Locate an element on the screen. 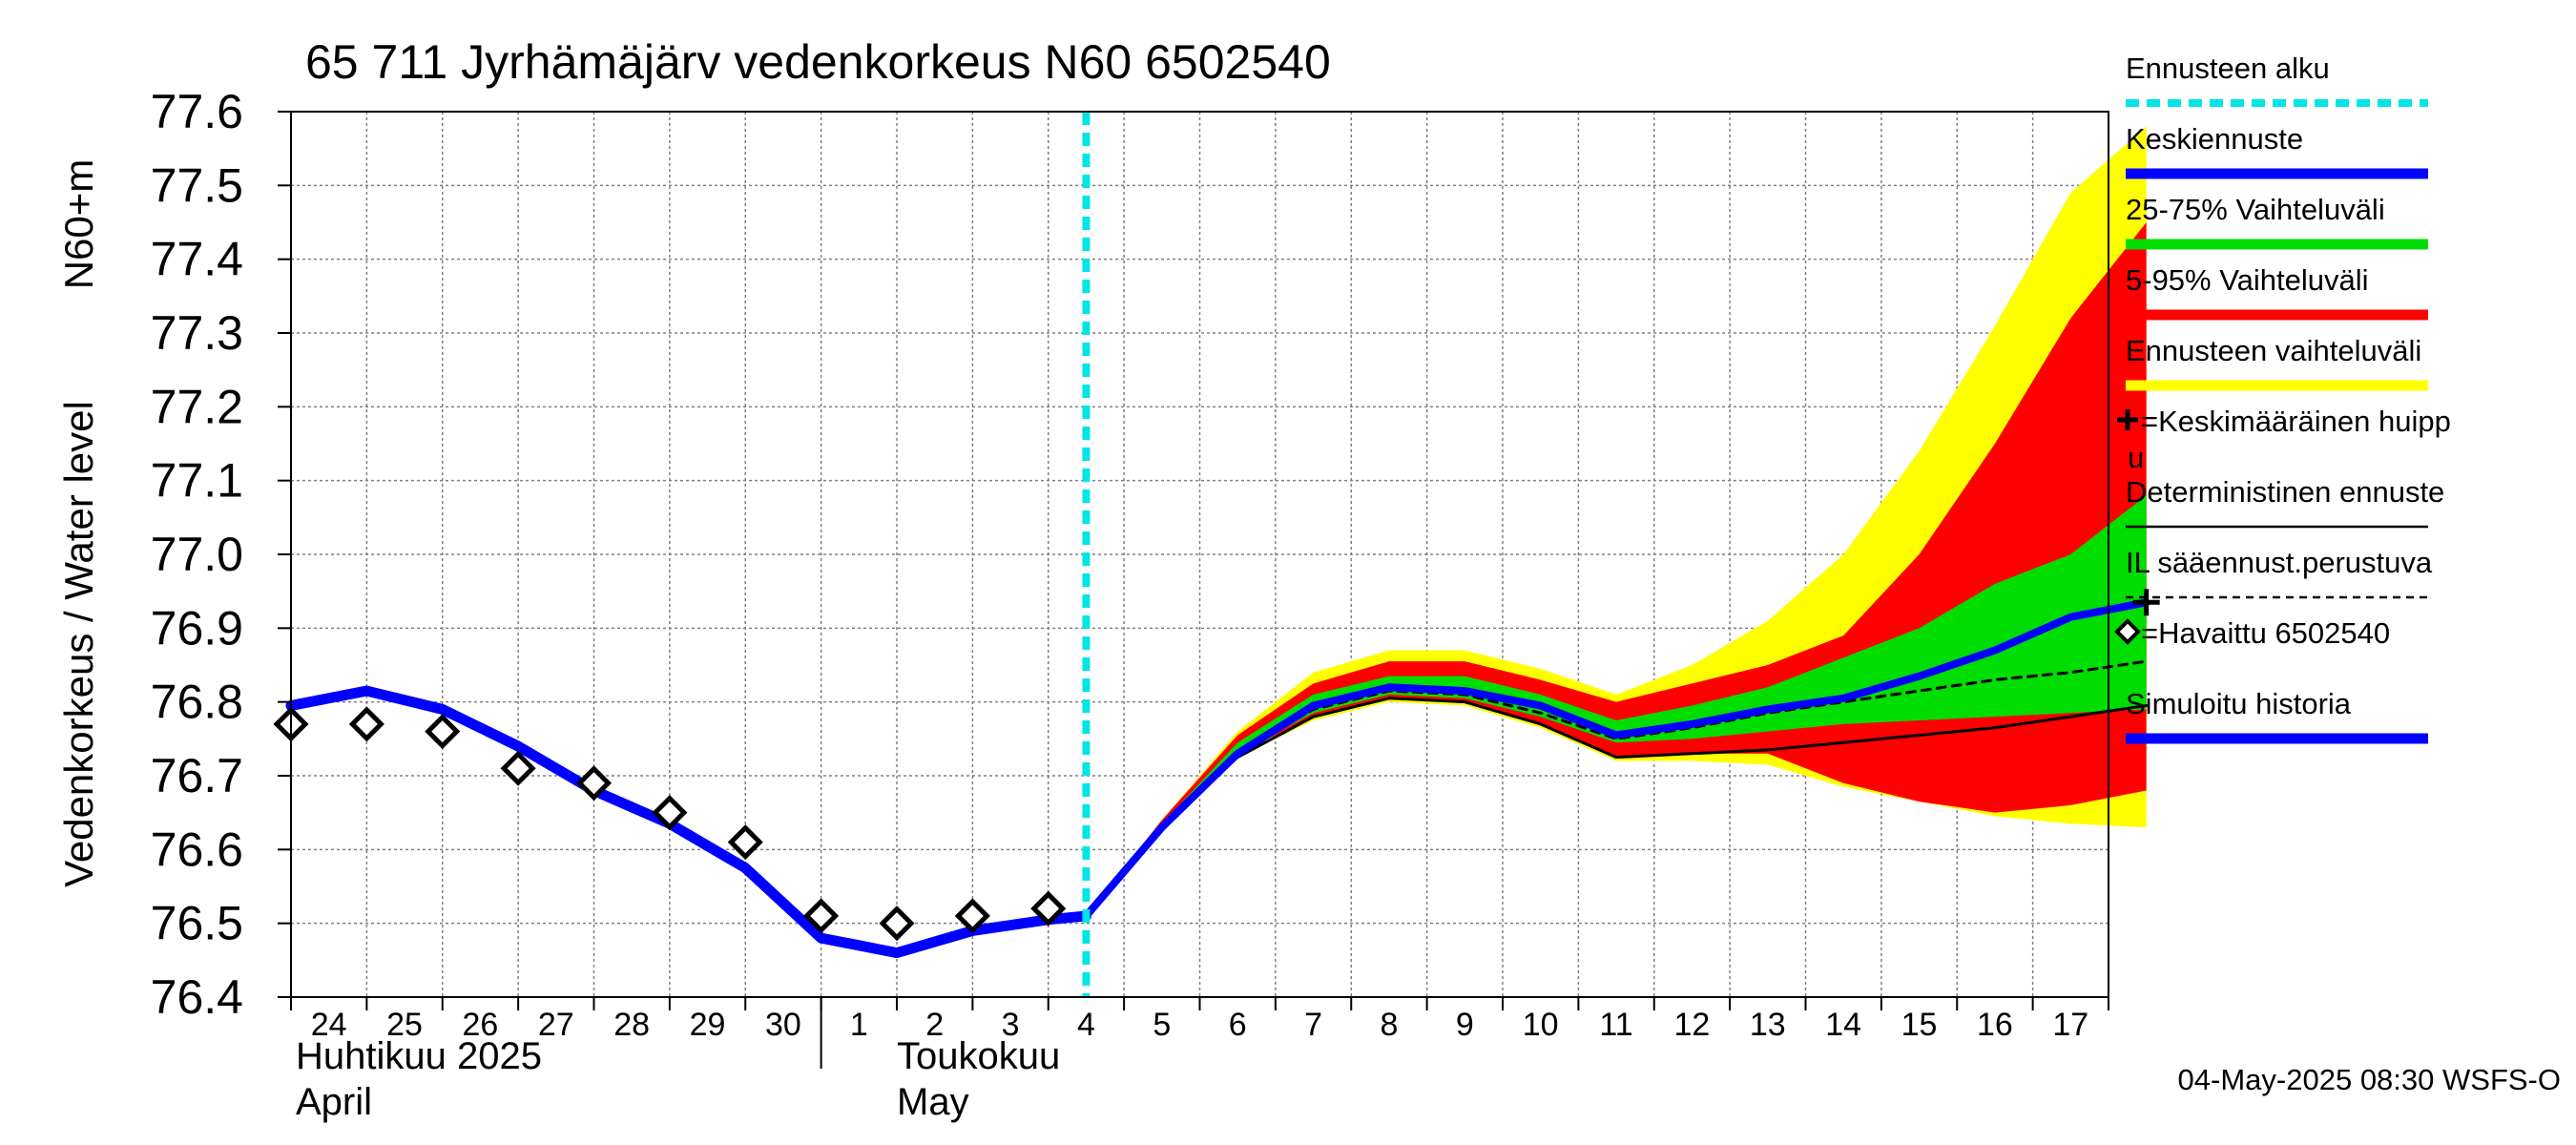 Image resolution: width=2576 pixels, height=1145 pixels. legend-item-keskiennuste: Keskiennuste is located at coordinates (2277, 151).